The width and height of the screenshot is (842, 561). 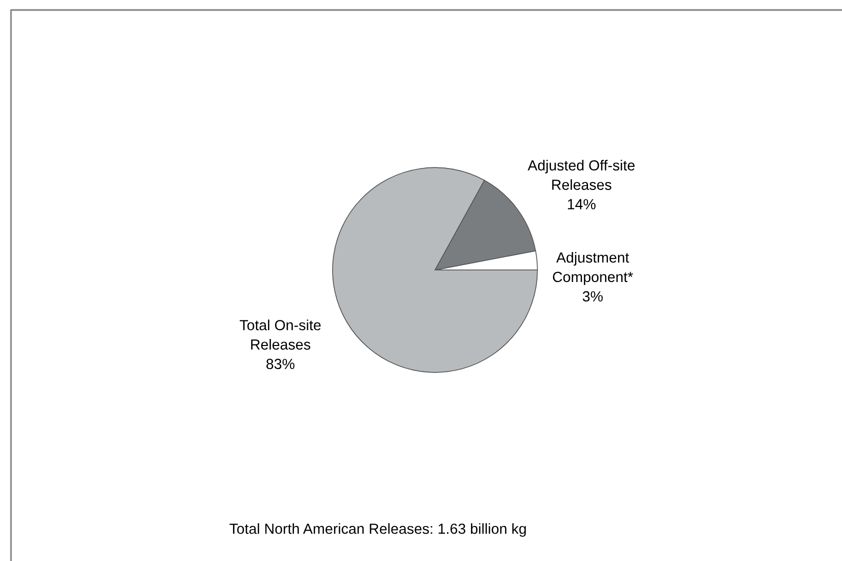 What do you see at coordinates (280, 364) in the screenshot?
I see `data-label: 83%` at bounding box center [280, 364].